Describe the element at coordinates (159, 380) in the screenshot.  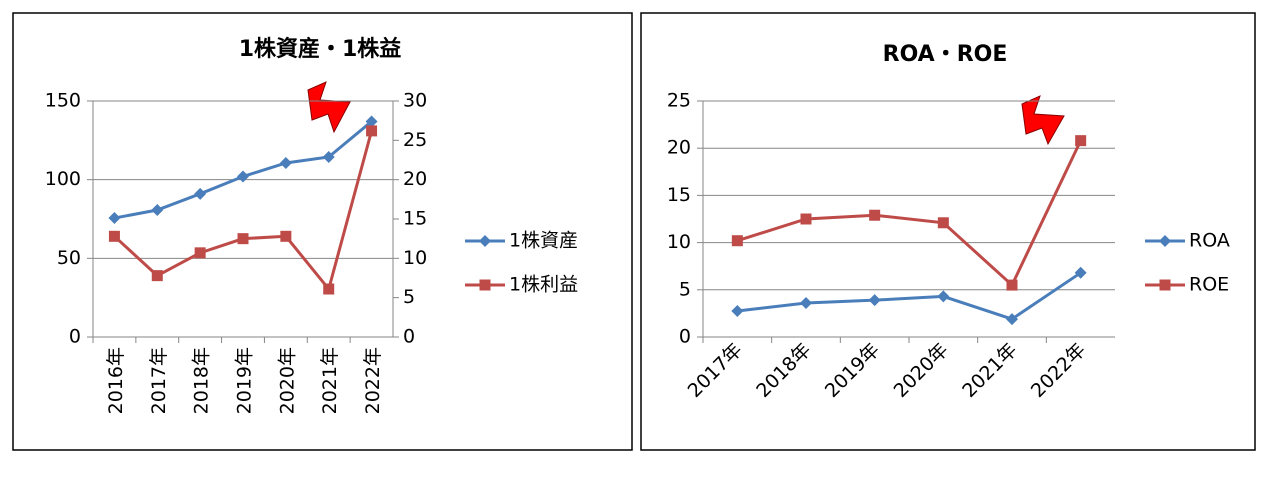
I see `x-tick-label: 2017年` at that location.